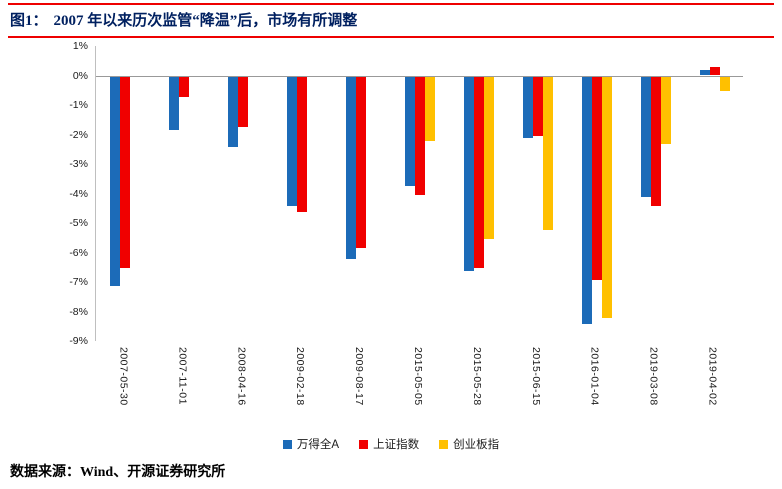  I want to click on y-axis-tick-label: -6%, so click(78, 252).